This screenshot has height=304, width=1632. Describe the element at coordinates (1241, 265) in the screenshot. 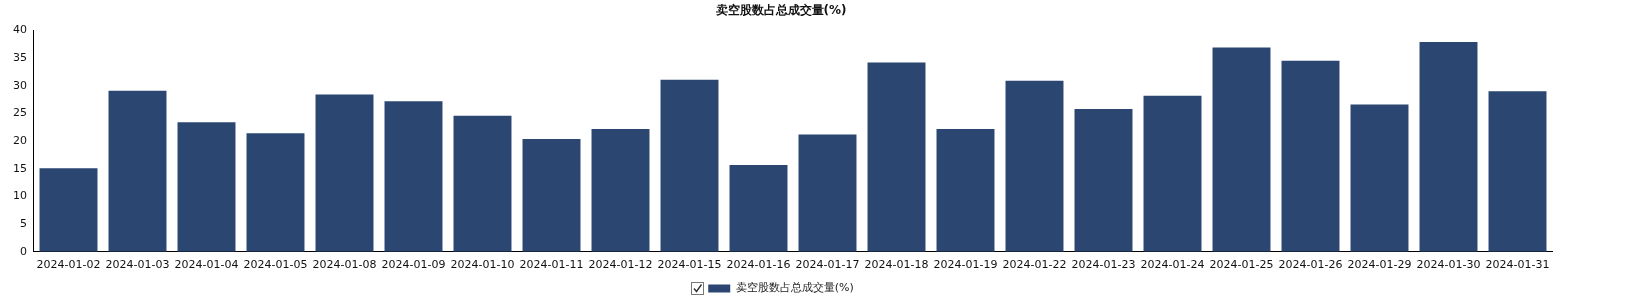

I see `x-tick-label: 2024-01-25` at that location.